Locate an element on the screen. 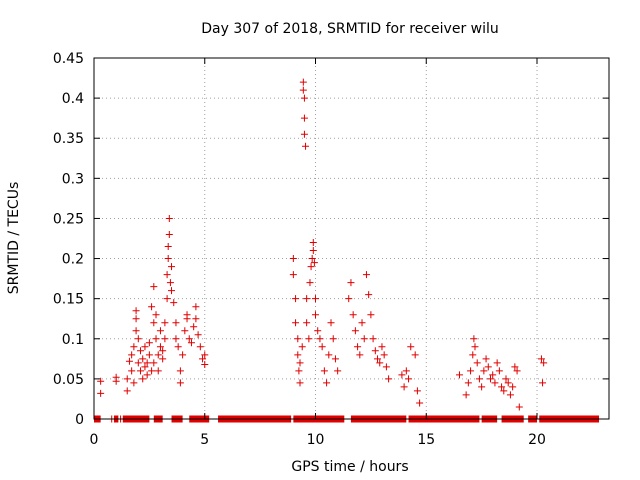 Image resolution: width=640 pixels, height=480 pixels. x-tick-label: 15 is located at coordinates (426, 440).